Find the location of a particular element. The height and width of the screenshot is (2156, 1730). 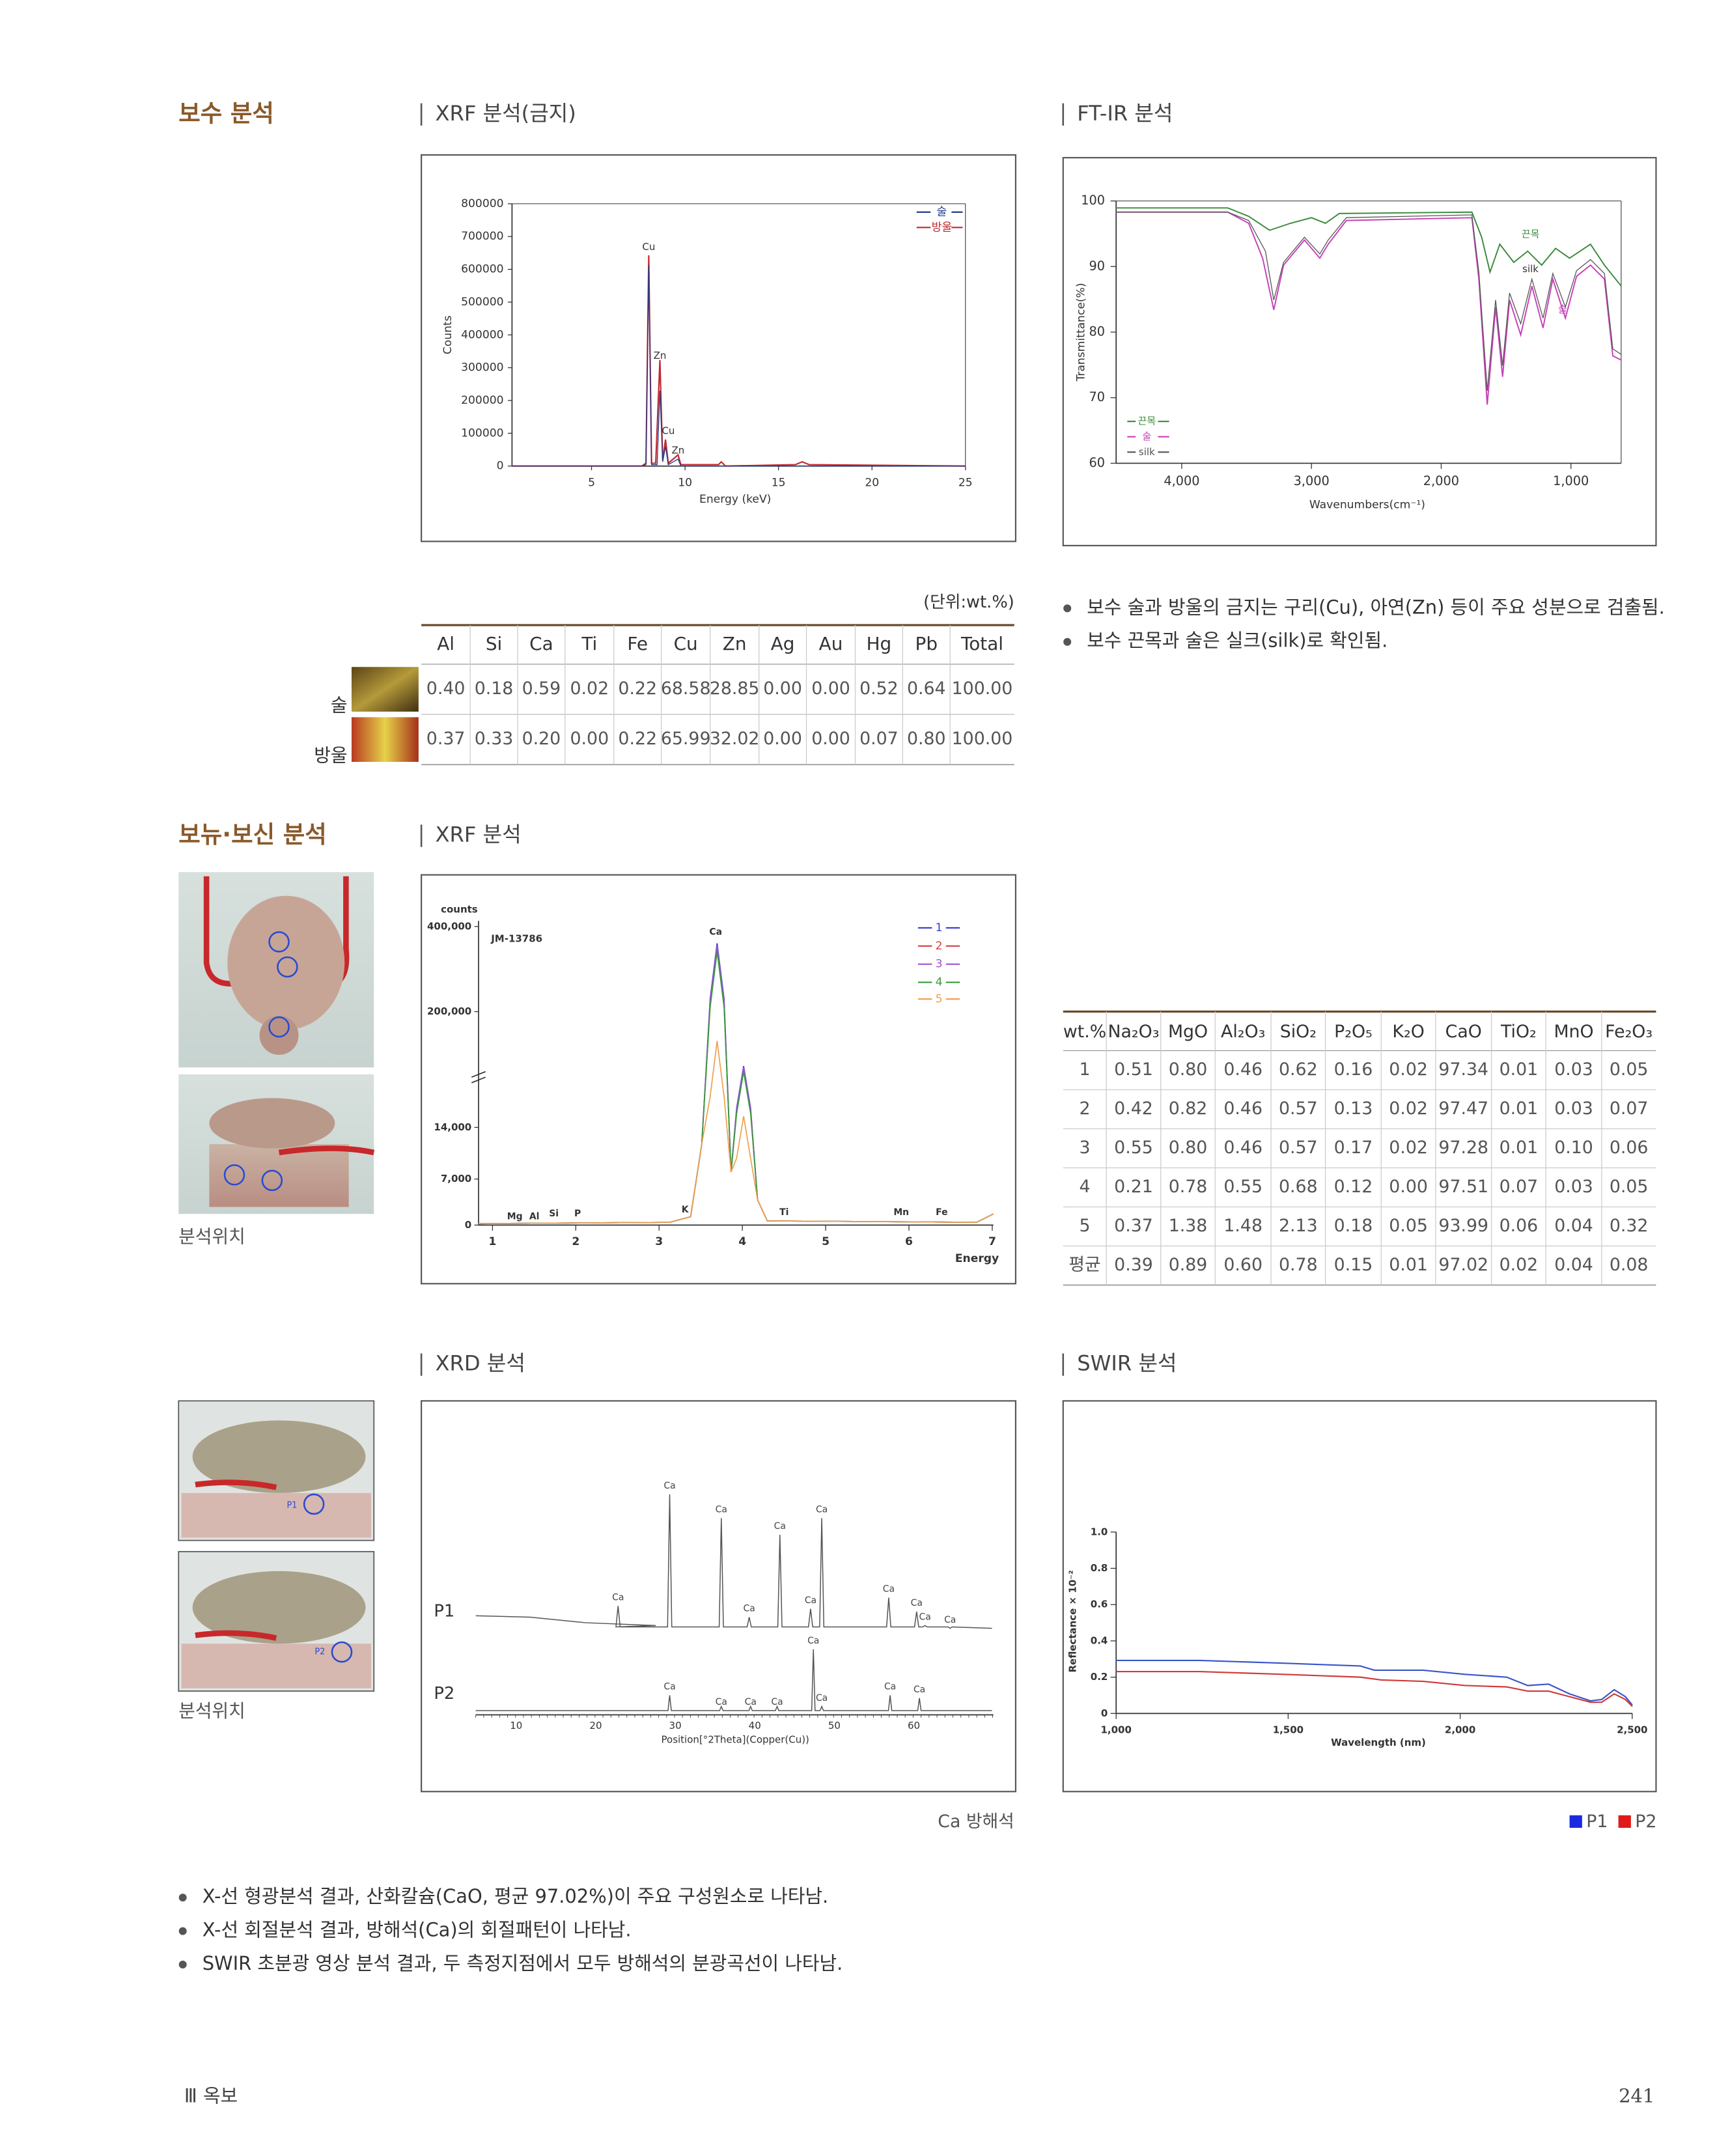

table-cell: 0.17 is located at coordinates (1353, 1148).